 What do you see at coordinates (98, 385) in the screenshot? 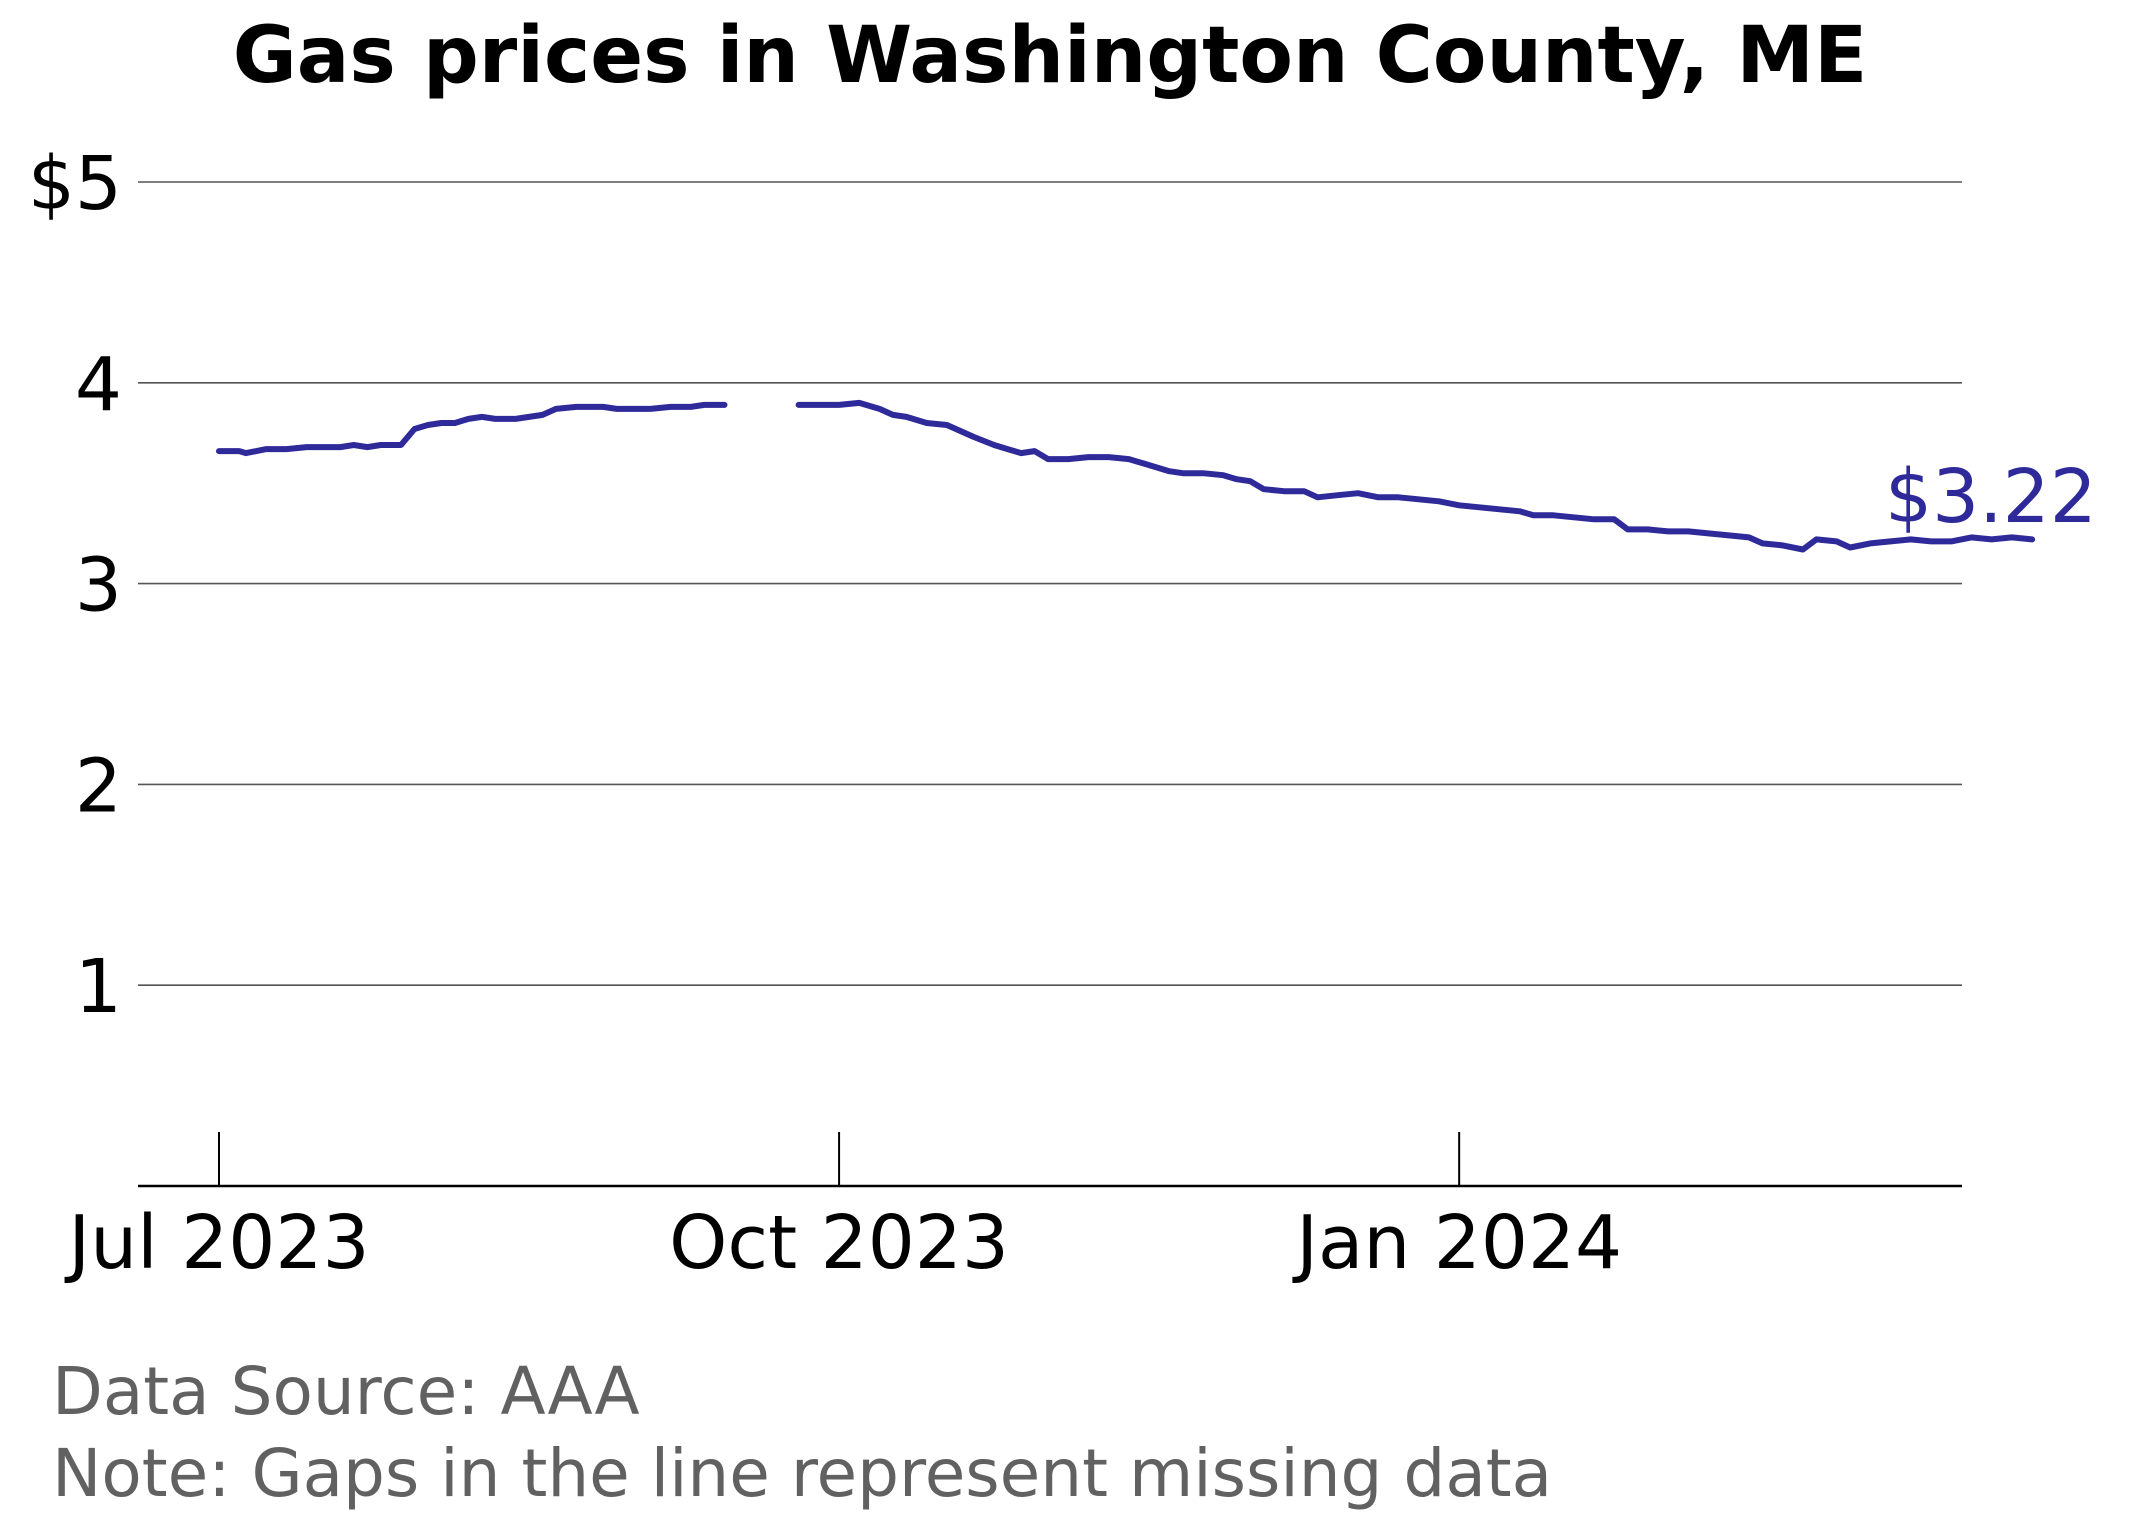
I see `y-tick-label: 4` at bounding box center [98, 385].